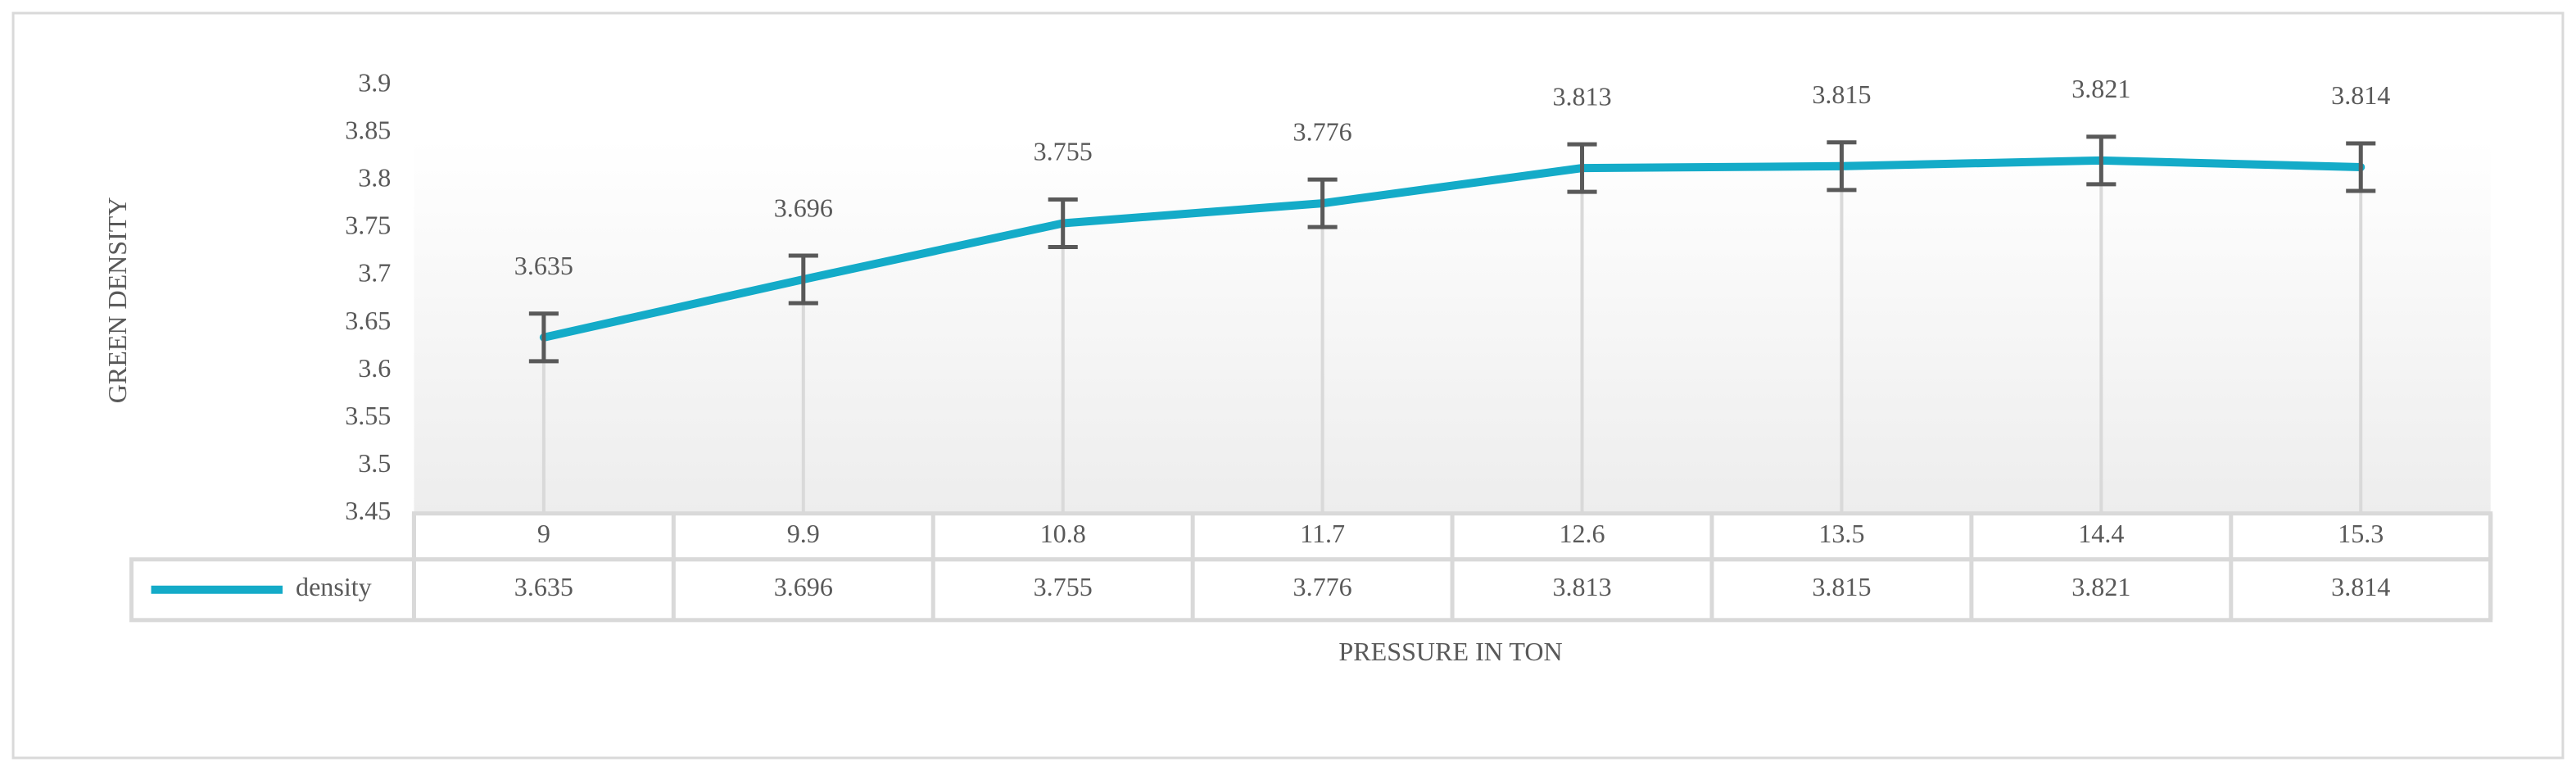 This screenshot has height=771, width=2576. What do you see at coordinates (1450, 652) in the screenshot?
I see `x-axis-title: PRESSURE IN TON` at bounding box center [1450, 652].